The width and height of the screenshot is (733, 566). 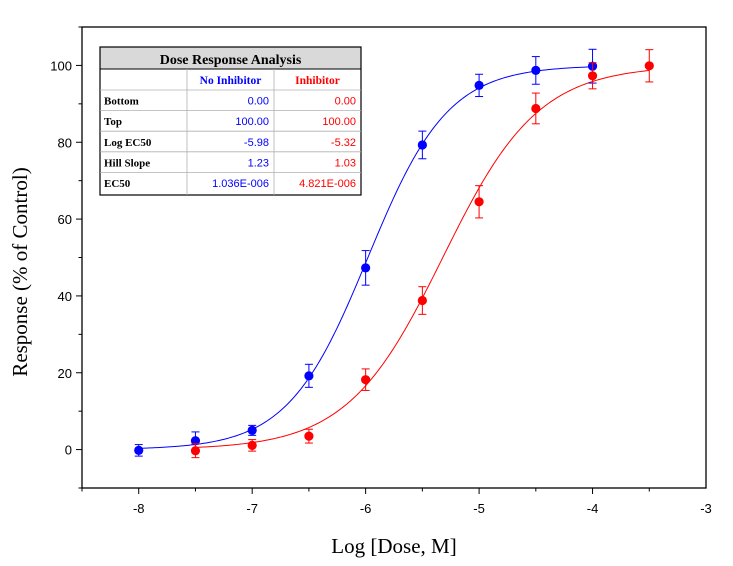 What do you see at coordinates (240, 184) in the screenshot?
I see `table-cell: 1.036E-006` at bounding box center [240, 184].